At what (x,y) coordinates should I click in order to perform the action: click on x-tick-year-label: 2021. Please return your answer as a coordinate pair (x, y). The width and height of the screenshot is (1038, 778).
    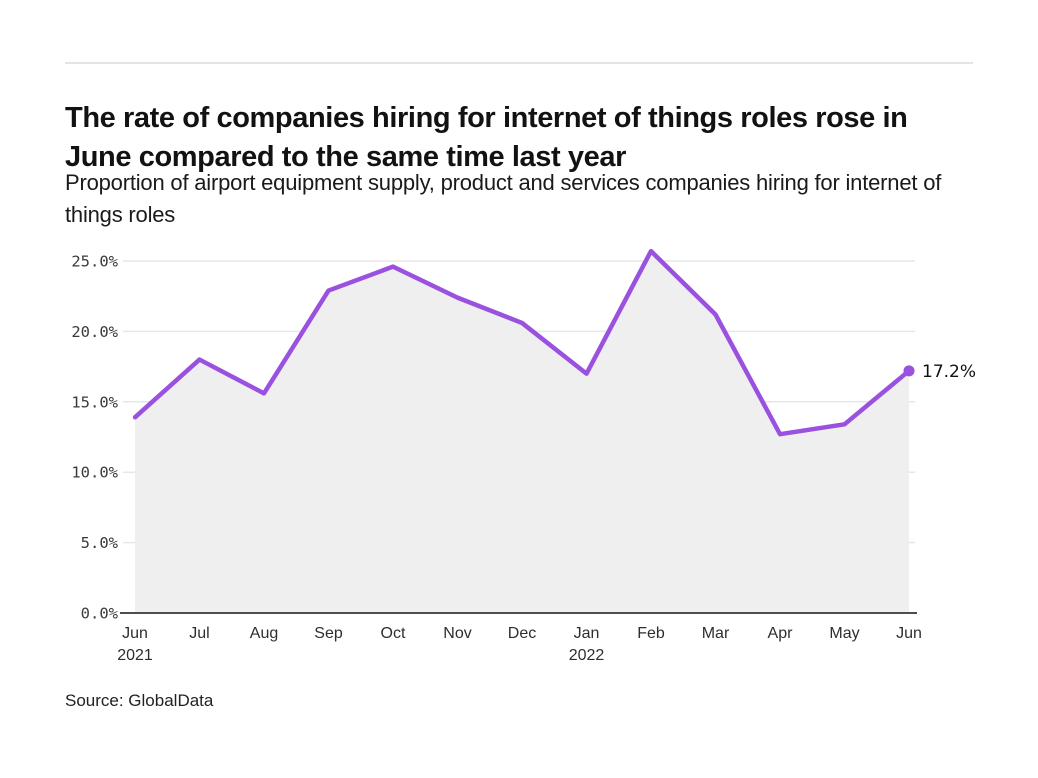
    Looking at the image, I should click on (135, 655).